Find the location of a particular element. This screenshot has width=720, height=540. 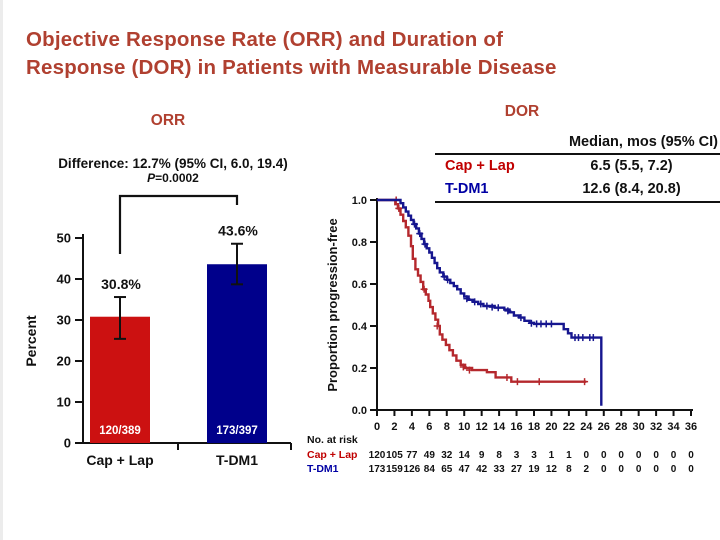

median-row-tdm1-label: T-DM1 is located at coordinates (467, 189).